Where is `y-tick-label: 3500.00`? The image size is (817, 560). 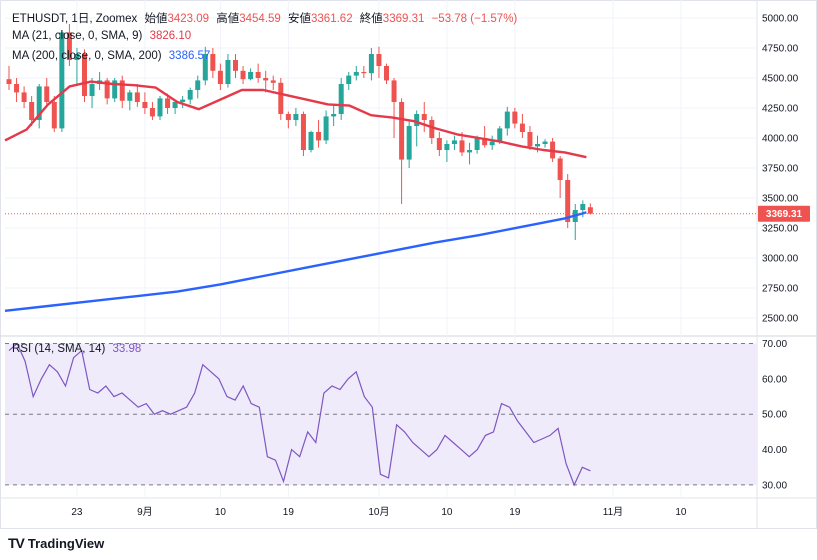
y-tick-label: 3500.00 is located at coordinates (780, 199).